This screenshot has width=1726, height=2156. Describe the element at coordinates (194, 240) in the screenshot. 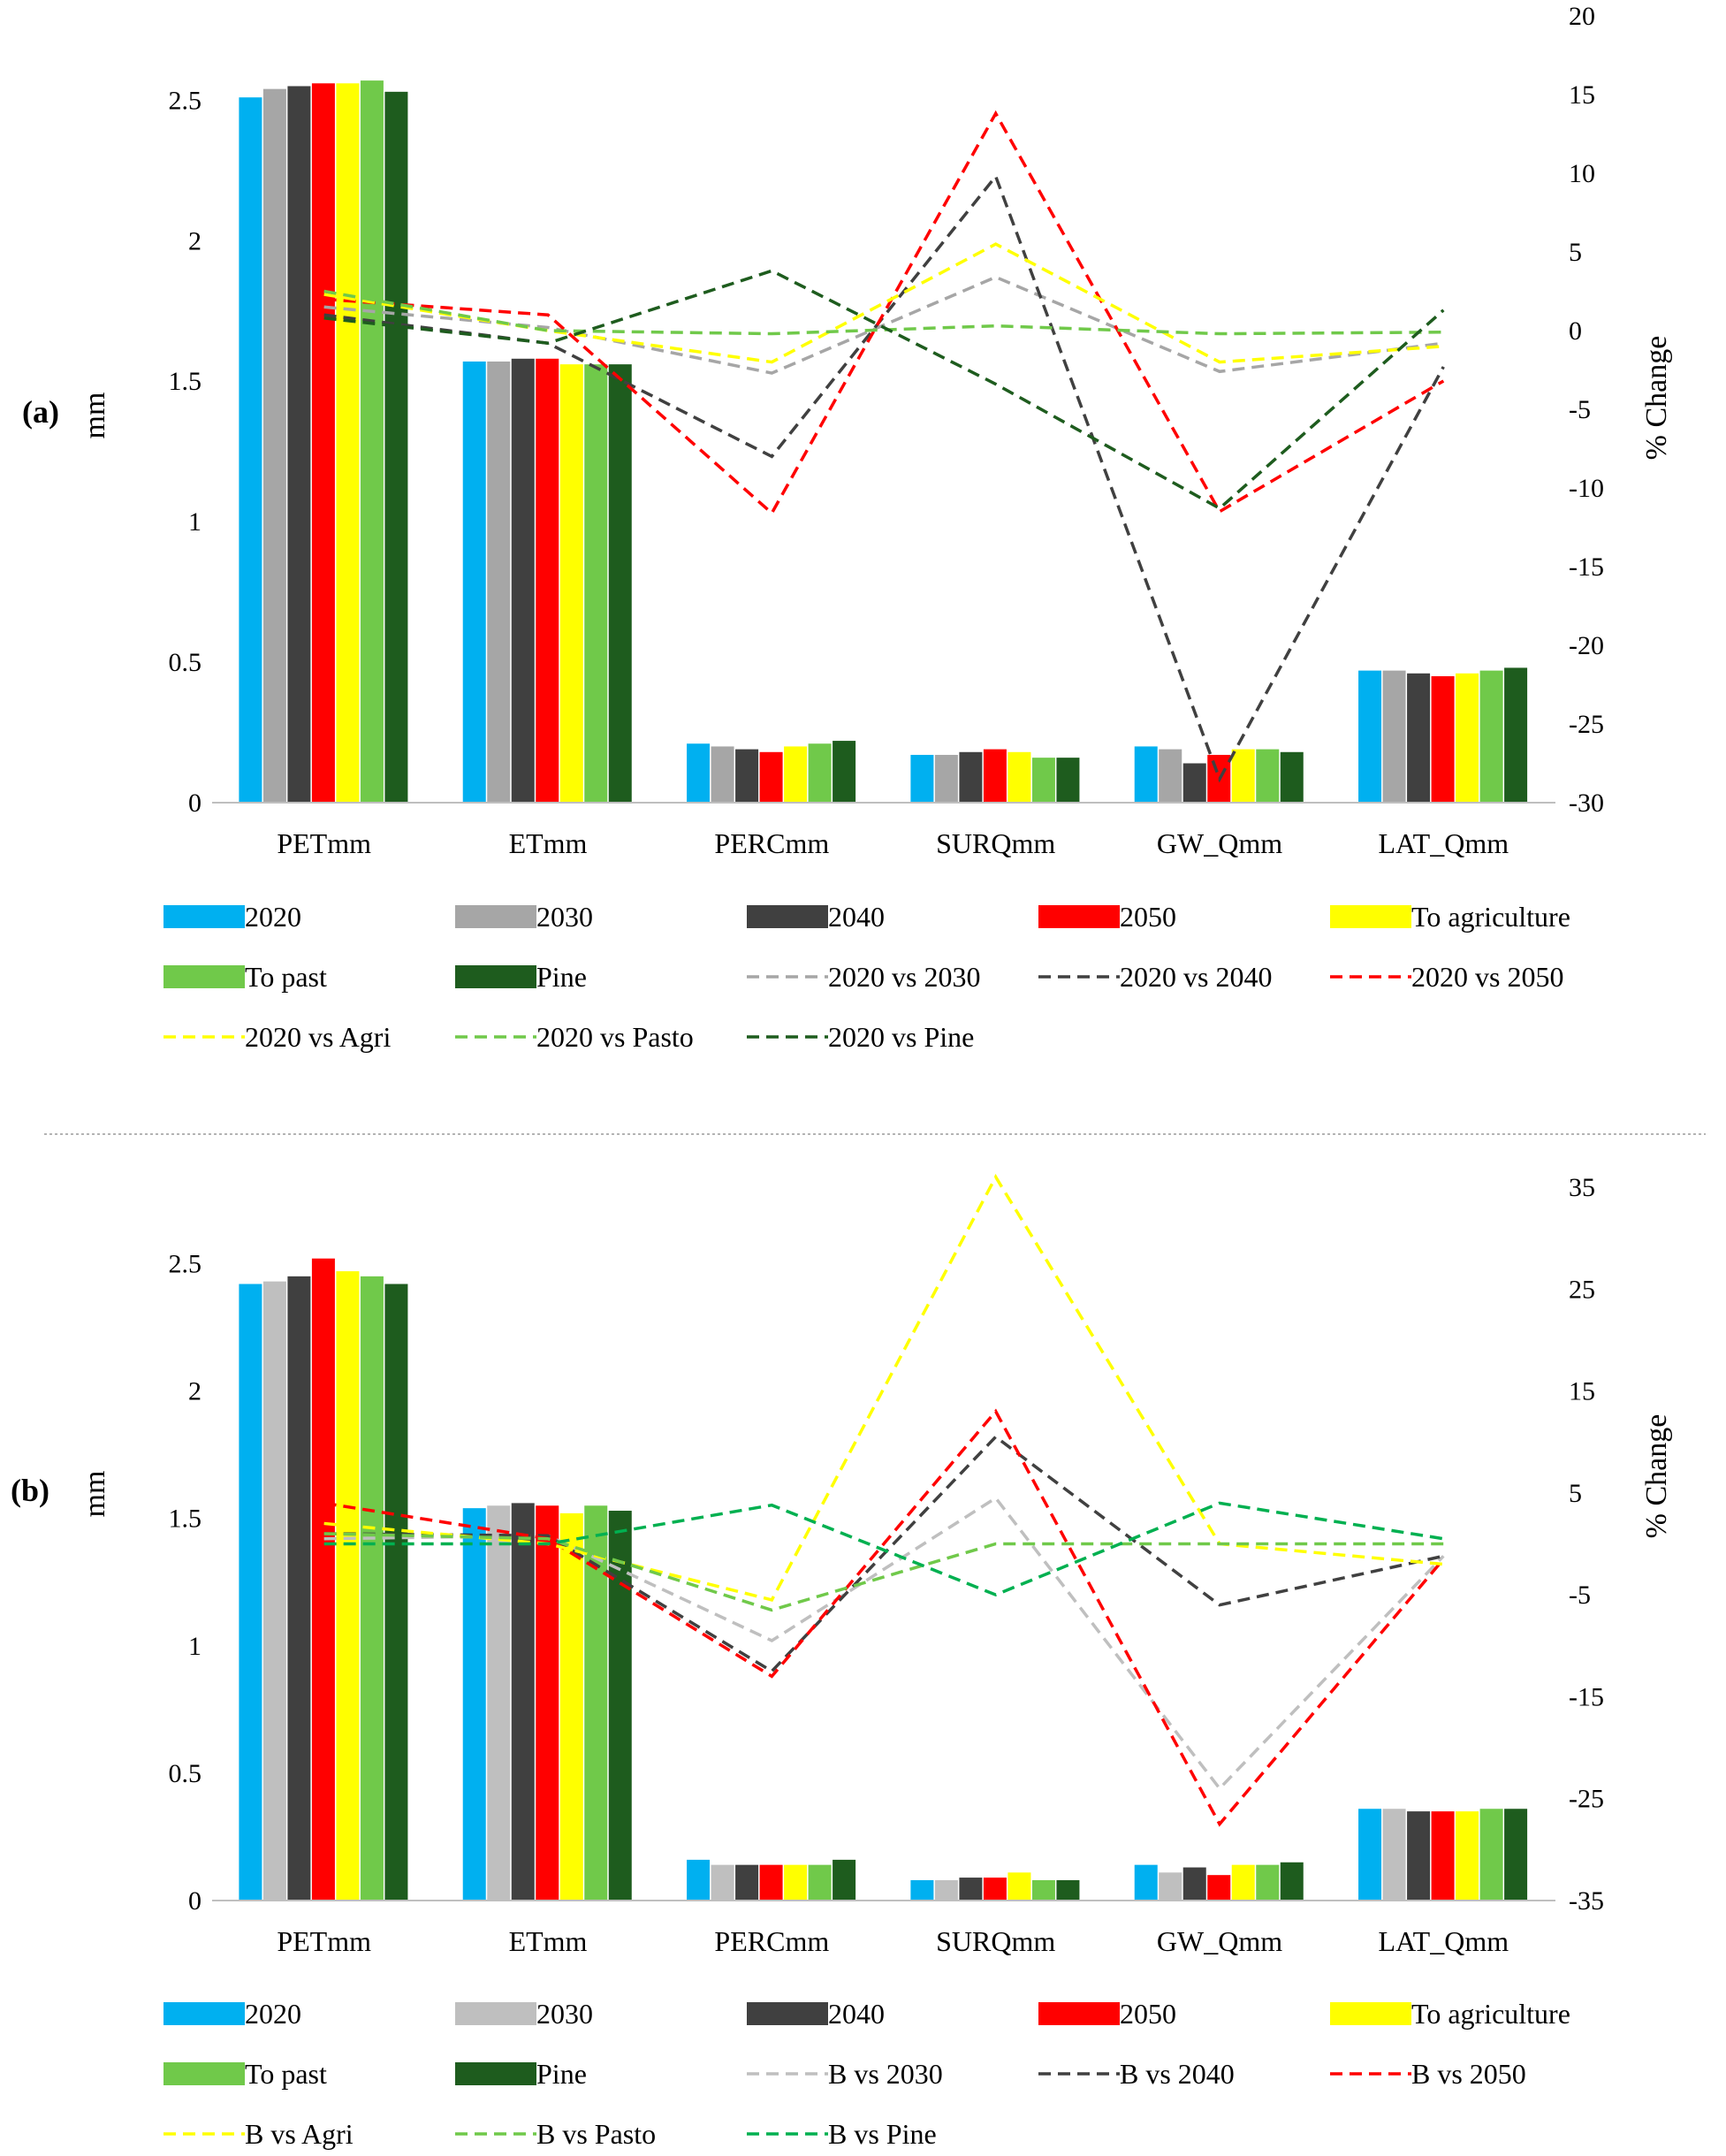

I see `panel-a-y-tick-label: 2` at that location.